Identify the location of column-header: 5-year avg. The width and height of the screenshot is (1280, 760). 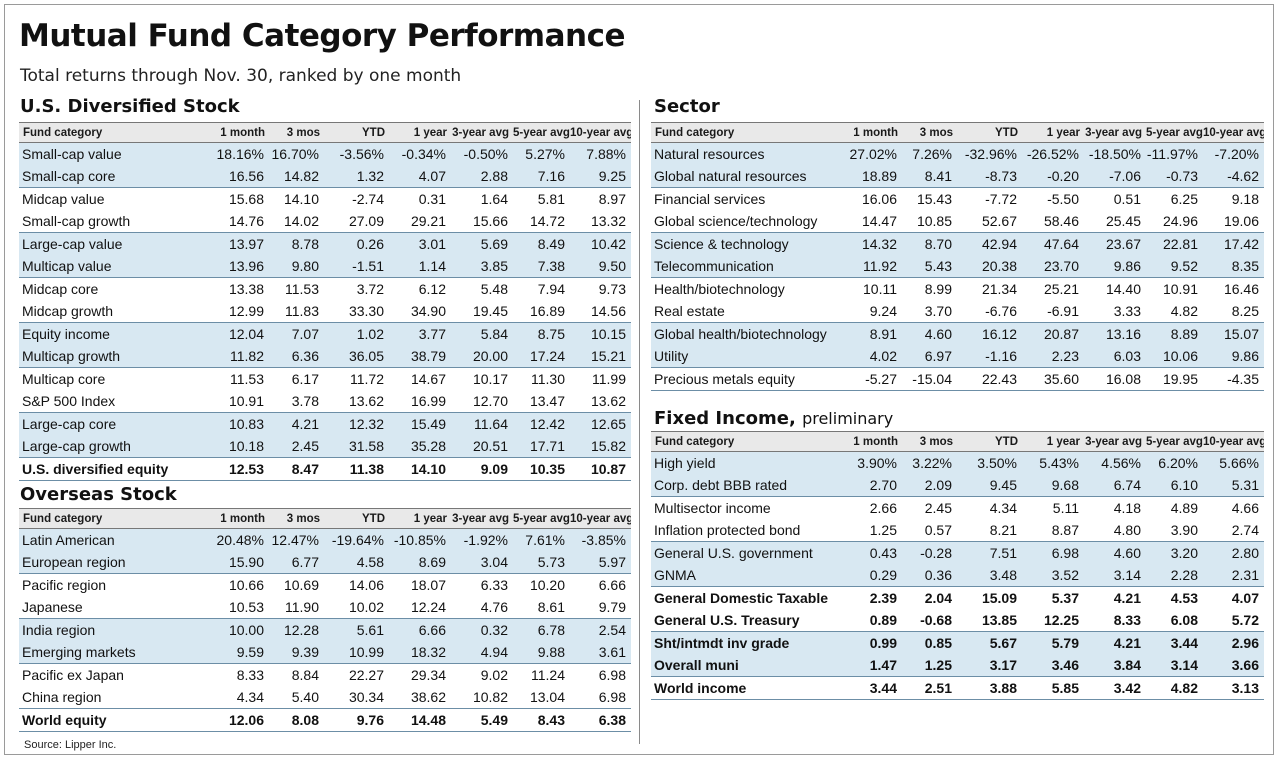
(541, 518).